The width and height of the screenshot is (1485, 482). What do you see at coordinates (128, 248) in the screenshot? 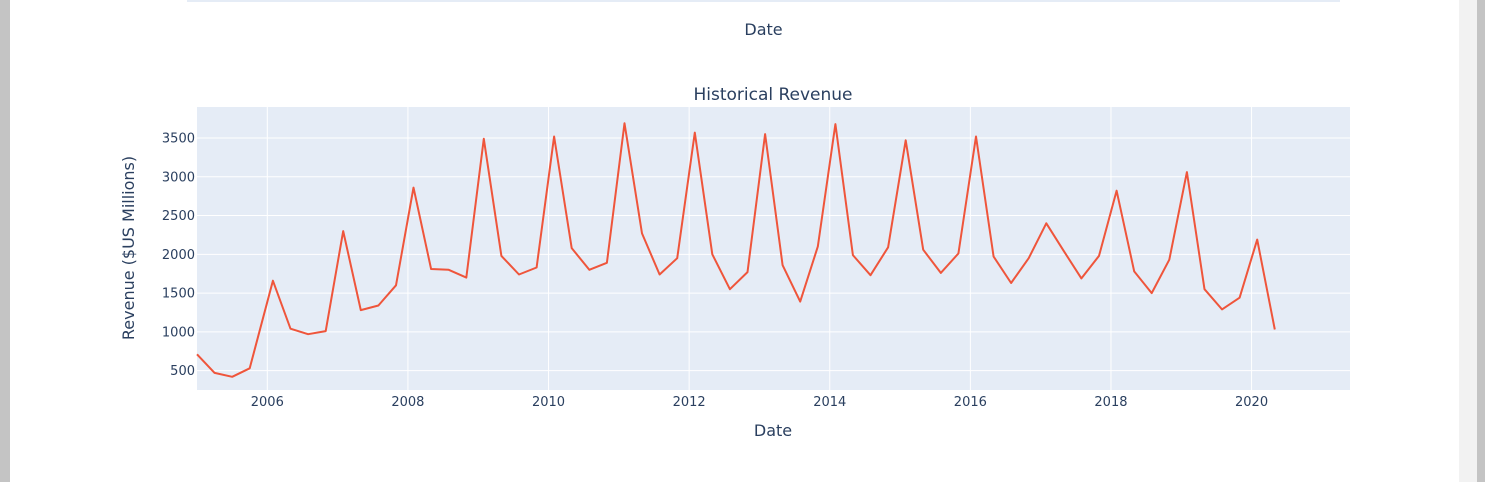
I see `y-axis-label: Revenue ($US Millions)` at bounding box center [128, 248].